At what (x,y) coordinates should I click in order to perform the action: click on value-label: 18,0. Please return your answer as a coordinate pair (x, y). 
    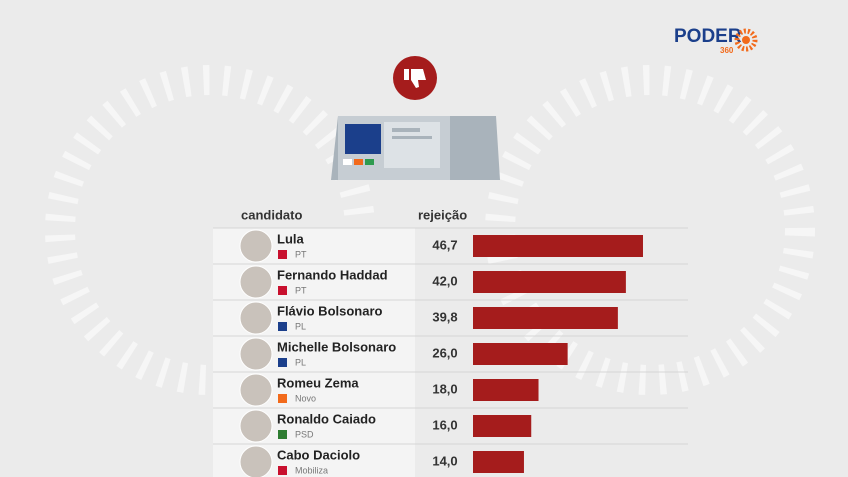
    Looking at the image, I should click on (444, 388).